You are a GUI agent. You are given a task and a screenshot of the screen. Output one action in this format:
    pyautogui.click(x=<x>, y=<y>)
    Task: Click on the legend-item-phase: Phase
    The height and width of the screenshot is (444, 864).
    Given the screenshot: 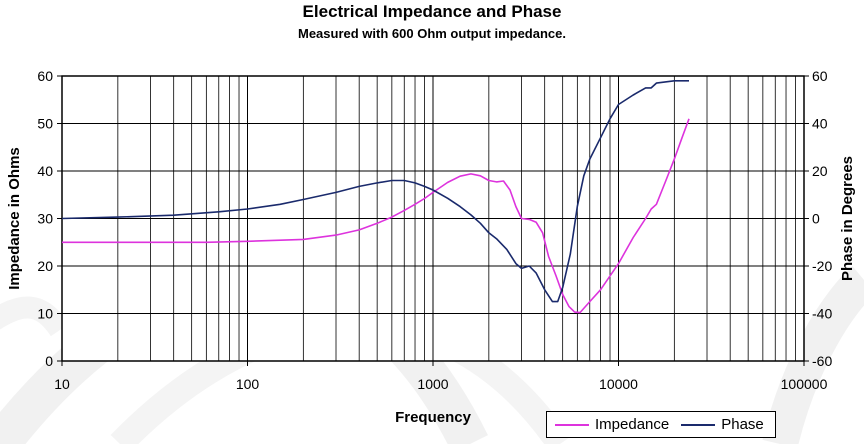 What is the action you would take?
    pyautogui.click(x=722, y=424)
    